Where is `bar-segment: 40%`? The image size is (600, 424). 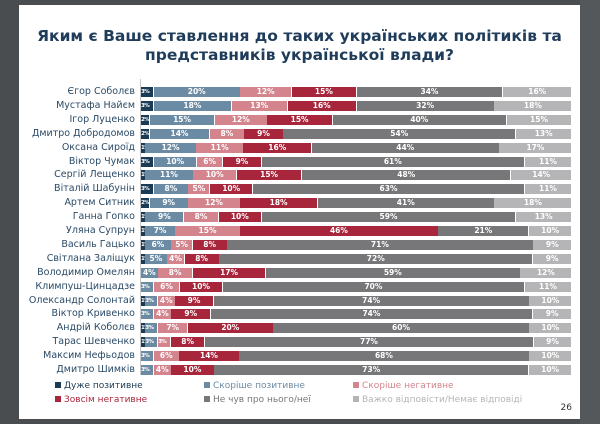 bar-segment: 40% is located at coordinates (419, 119).